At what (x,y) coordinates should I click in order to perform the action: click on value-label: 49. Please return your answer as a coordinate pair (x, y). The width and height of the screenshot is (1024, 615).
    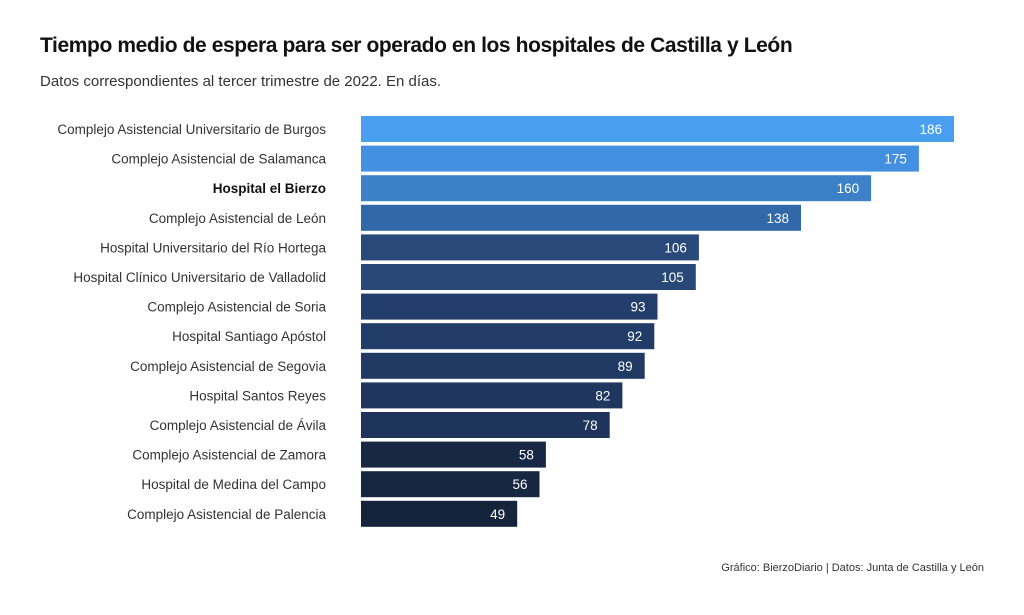
    Looking at the image, I should click on (497, 514).